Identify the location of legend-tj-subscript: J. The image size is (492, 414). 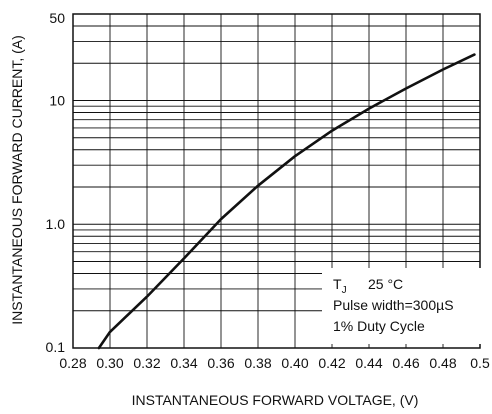
(344, 290).